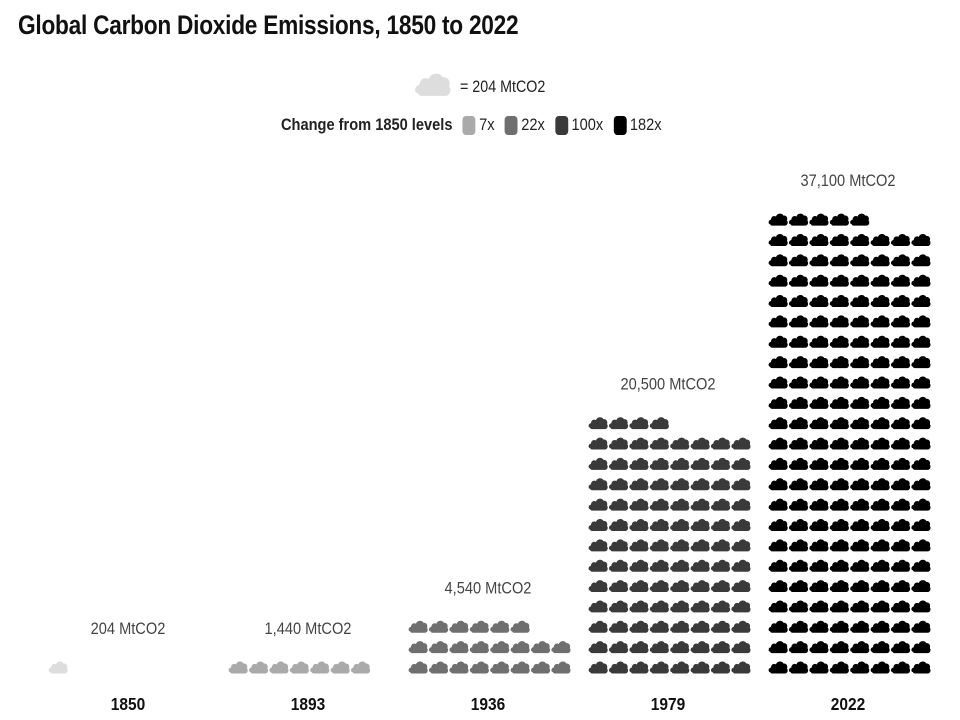  Describe the element at coordinates (478, 125) in the screenshot. I see `legend-item-7x: 7x` at that location.